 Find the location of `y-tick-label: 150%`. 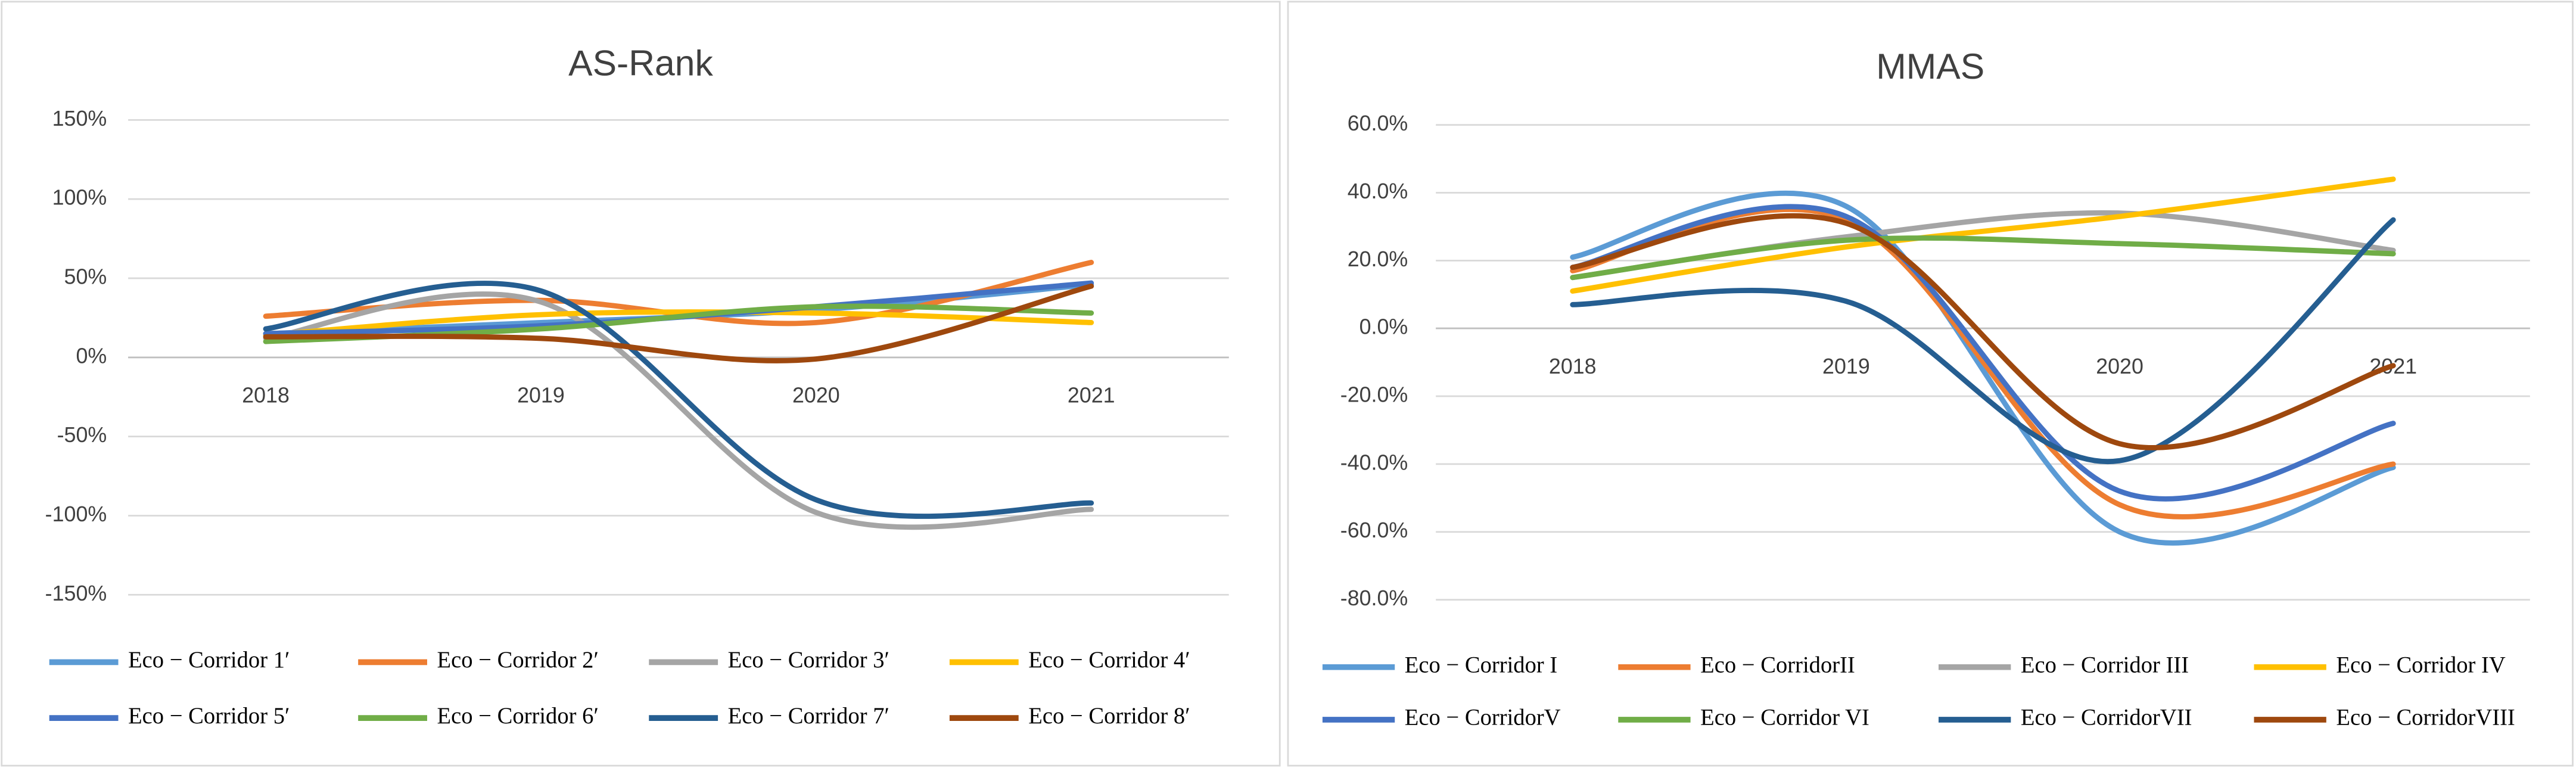

y-tick-label: 150% is located at coordinates (79, 118).